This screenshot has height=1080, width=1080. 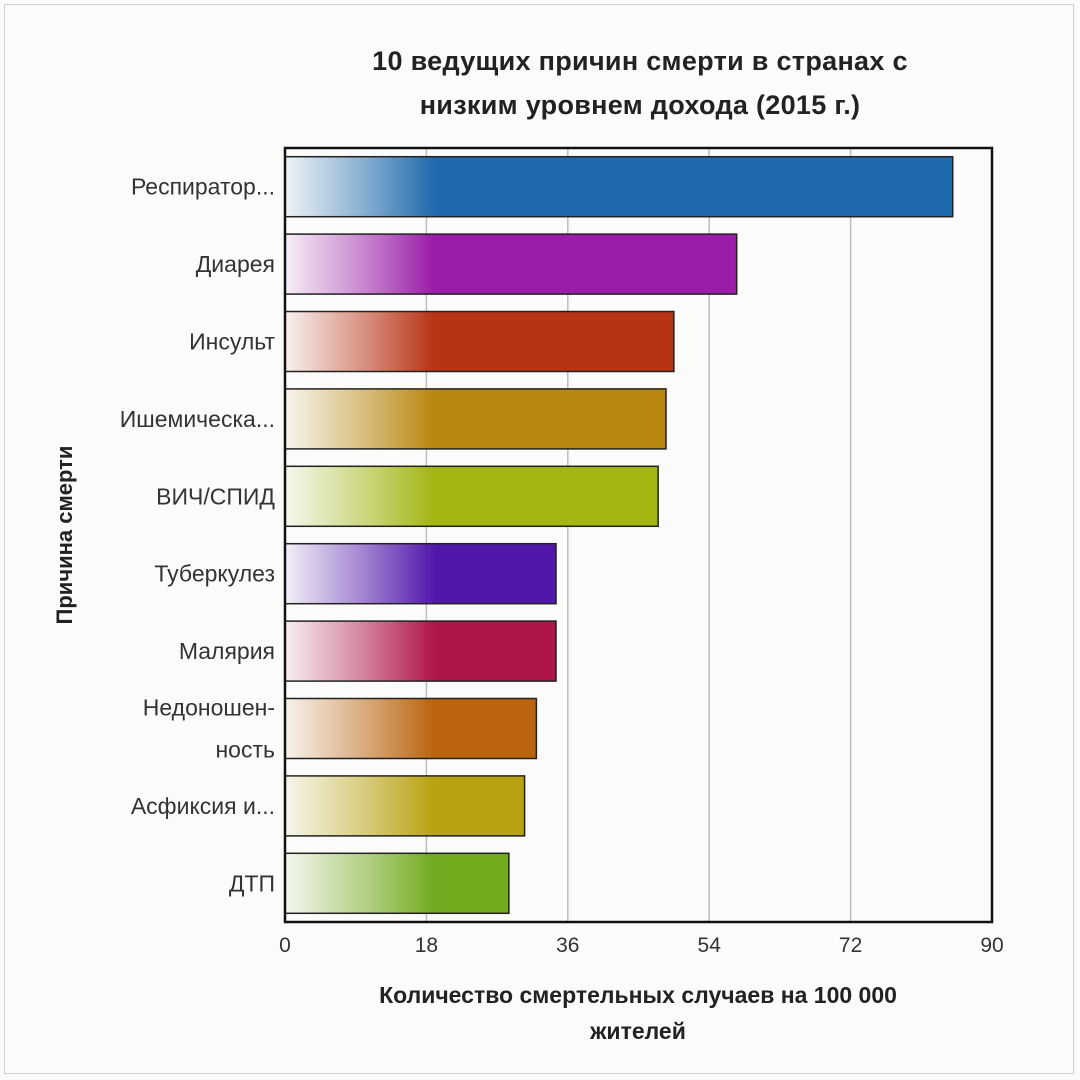 What do you see at coordinates (637, 1031) in the screenshot?
I see `x-axis-label-line: жителей` at bounding box center [637, 1031].